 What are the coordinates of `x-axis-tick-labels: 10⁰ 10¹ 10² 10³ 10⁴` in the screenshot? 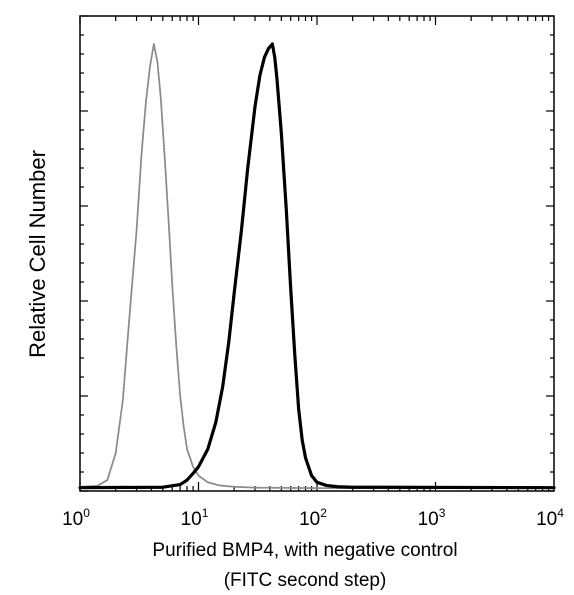 It's located at (313, 518).